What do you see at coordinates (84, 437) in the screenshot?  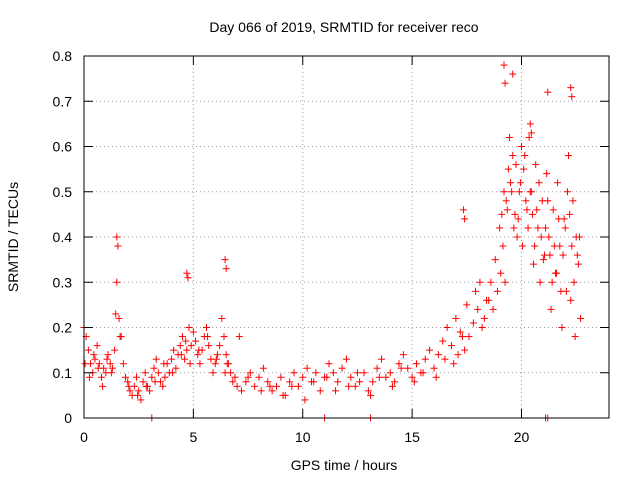 I see `x-tick-label: 0` at bounding box center [84, 437].